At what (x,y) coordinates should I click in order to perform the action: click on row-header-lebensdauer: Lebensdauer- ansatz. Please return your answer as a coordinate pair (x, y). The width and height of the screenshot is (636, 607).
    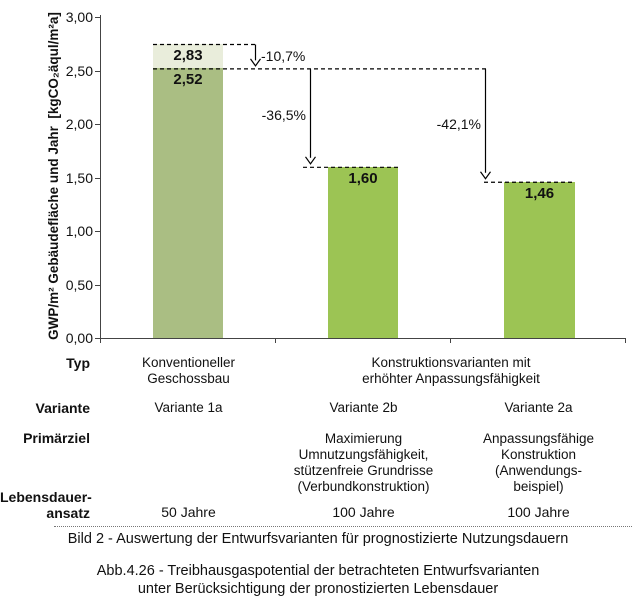
    Looking at the image, I should click on (46, 505).